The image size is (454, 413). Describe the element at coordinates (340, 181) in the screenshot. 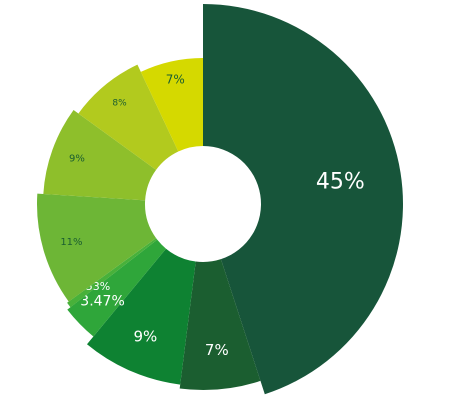

I see `slice-label: 45%` at that location.